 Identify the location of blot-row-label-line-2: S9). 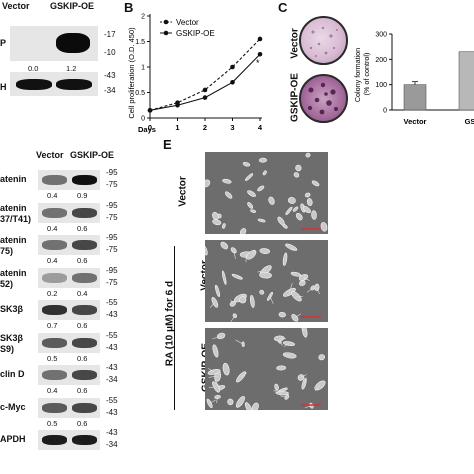
(7, 348).